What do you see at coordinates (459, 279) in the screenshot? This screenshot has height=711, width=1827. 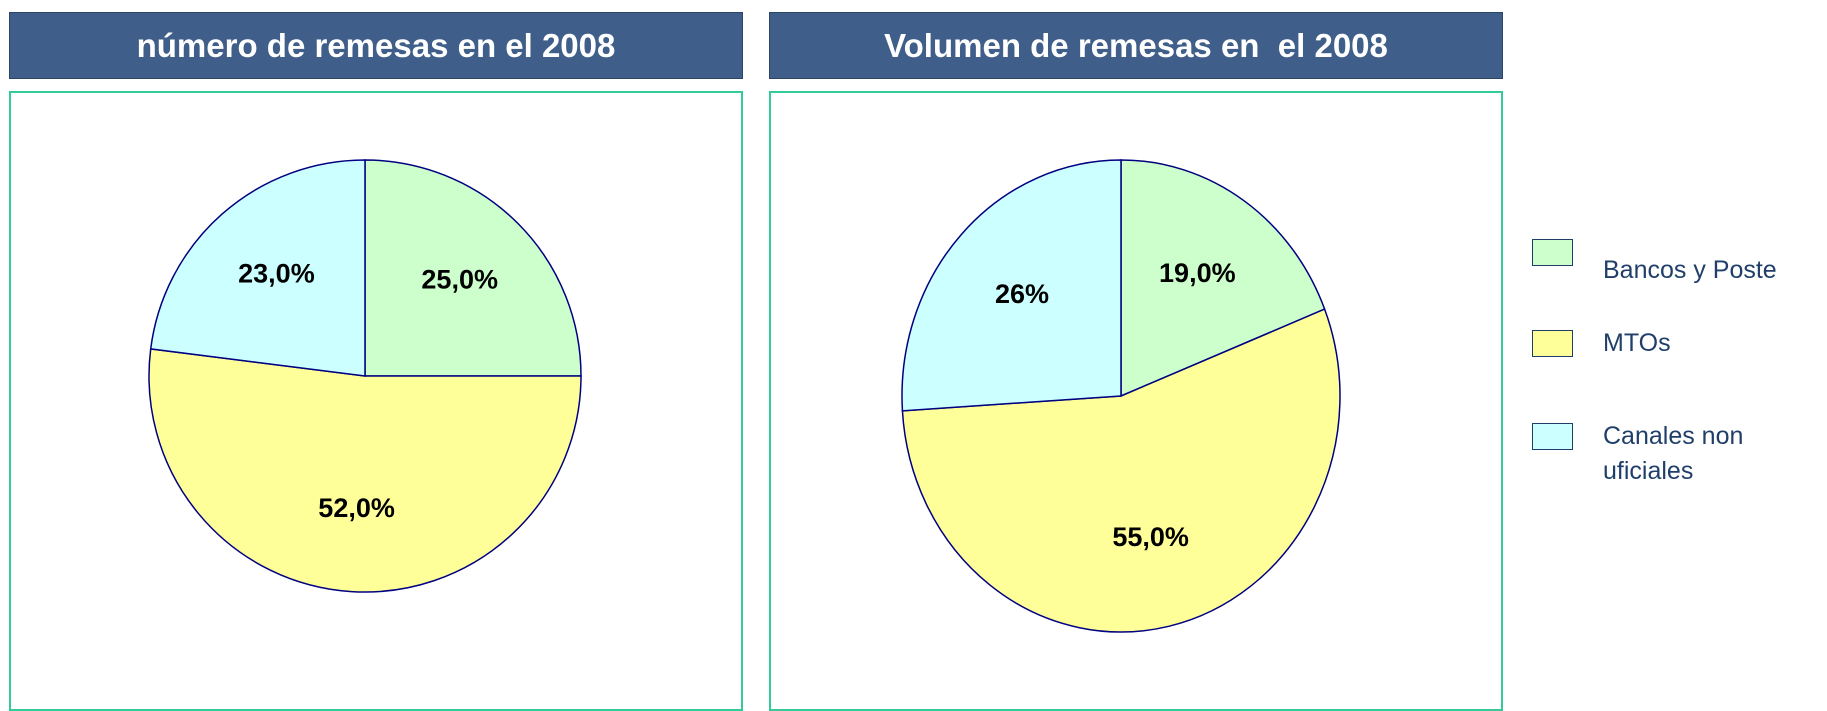 I see `data-label: 25,0%` at bounding box center [459, 279].